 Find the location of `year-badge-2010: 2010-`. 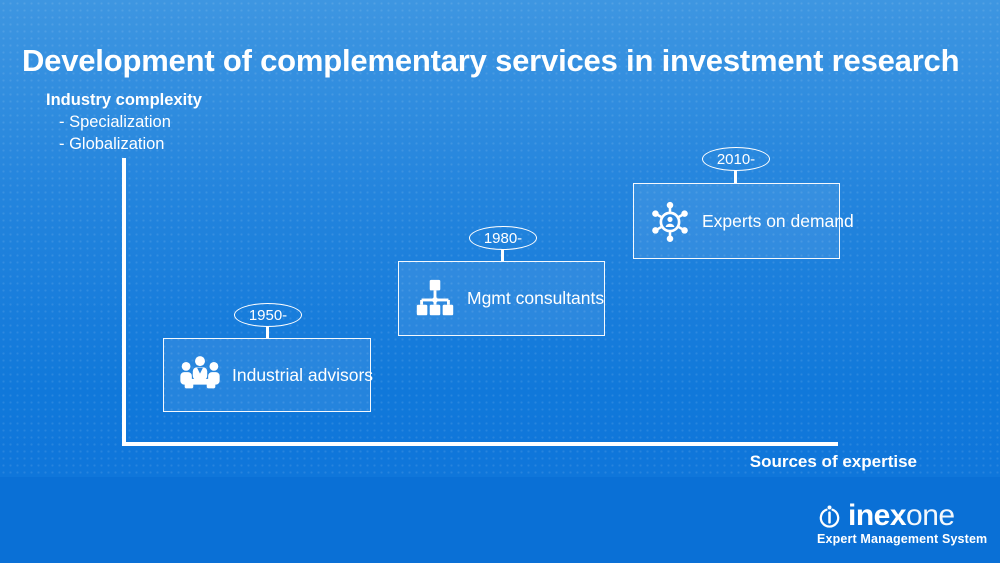

year-badge-2010: 2010- is located at coordinates (736, 159).